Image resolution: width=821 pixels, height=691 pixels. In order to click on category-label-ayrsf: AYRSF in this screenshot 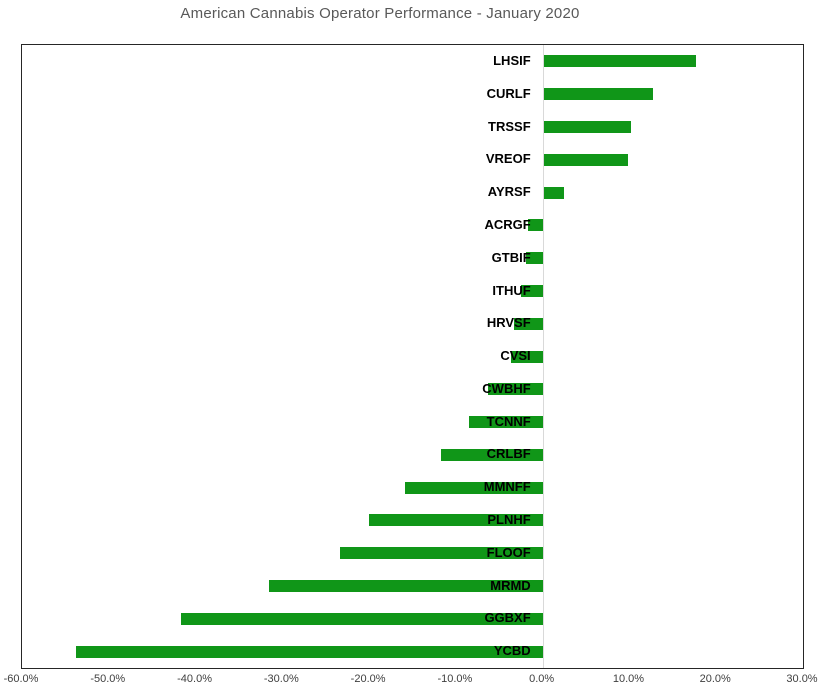, I will do `click(509, 192)`.